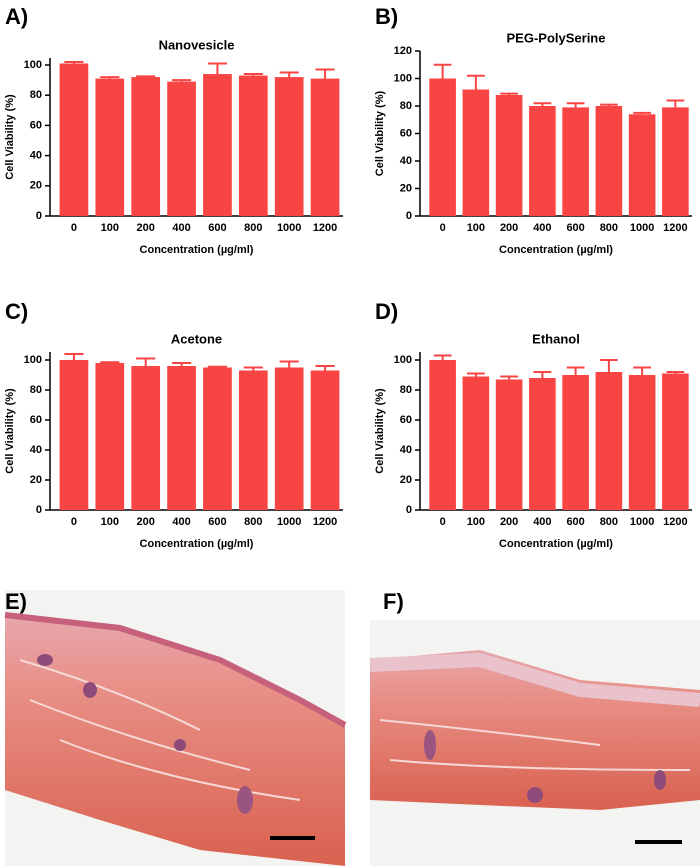 This screenshot has height=866, width=700. I want to click on chart-title: PEG-PolySerine, so click(556, 37).